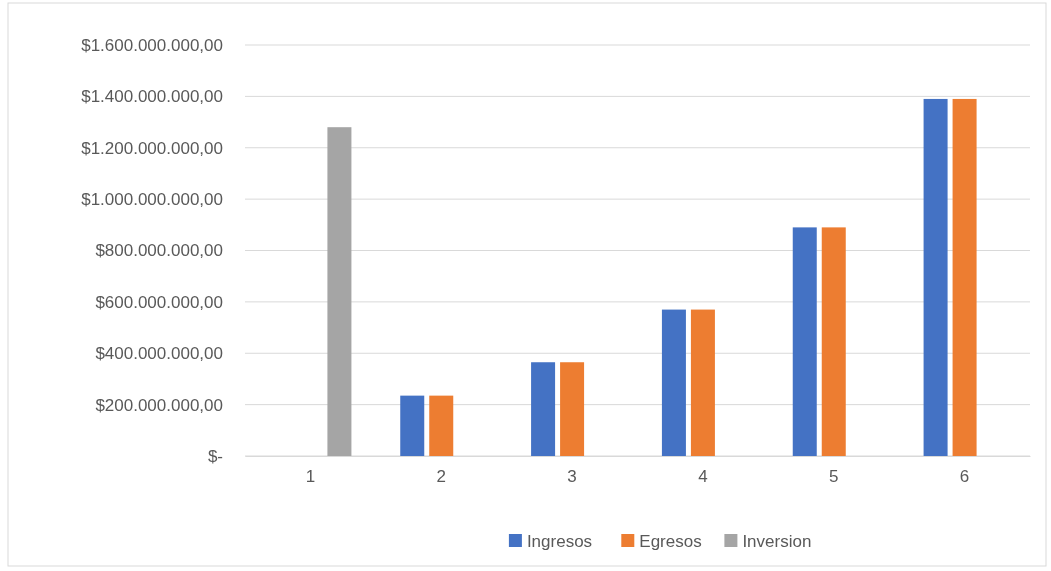 This screenshot has width=1051, height=571. I want to click on y-tick-label: $1.200.000.000,00, so click(152, 148).